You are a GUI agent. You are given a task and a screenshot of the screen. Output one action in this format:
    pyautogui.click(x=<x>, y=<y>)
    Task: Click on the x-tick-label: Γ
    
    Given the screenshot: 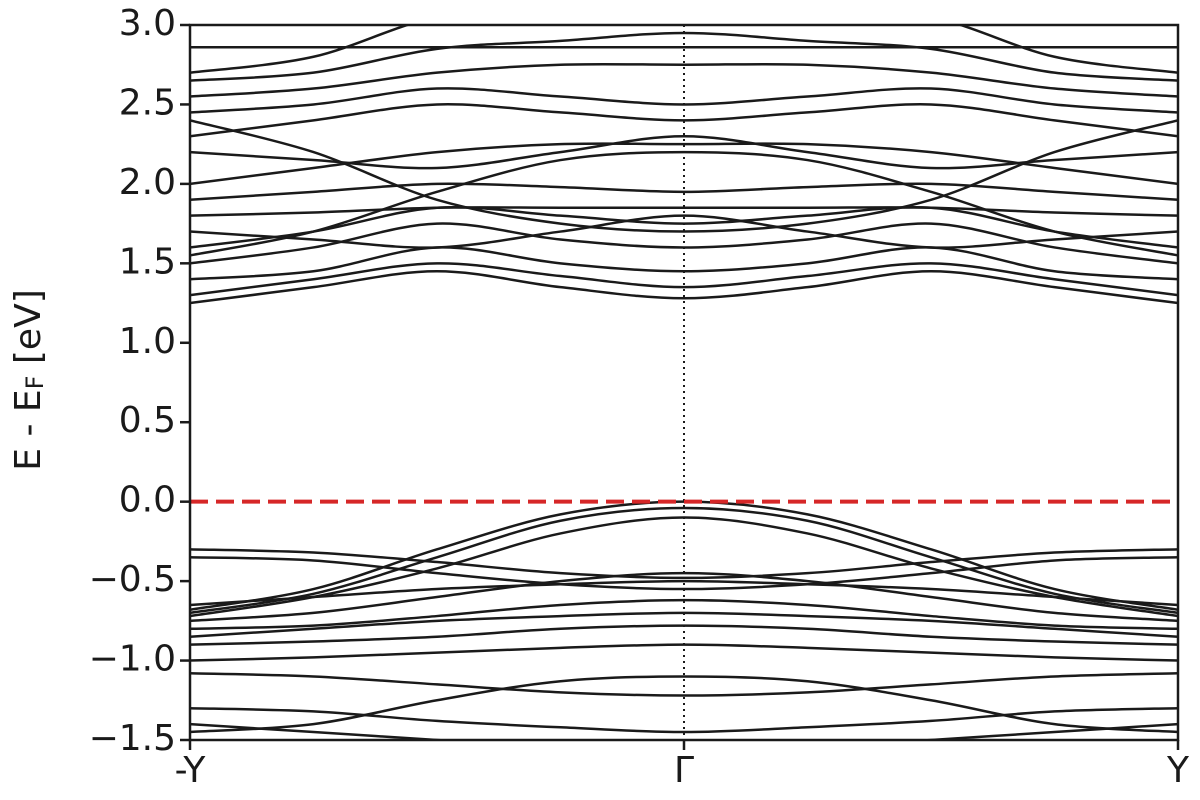 What is the action you would take?
    pyautogui.click(x=684, y=770)
    